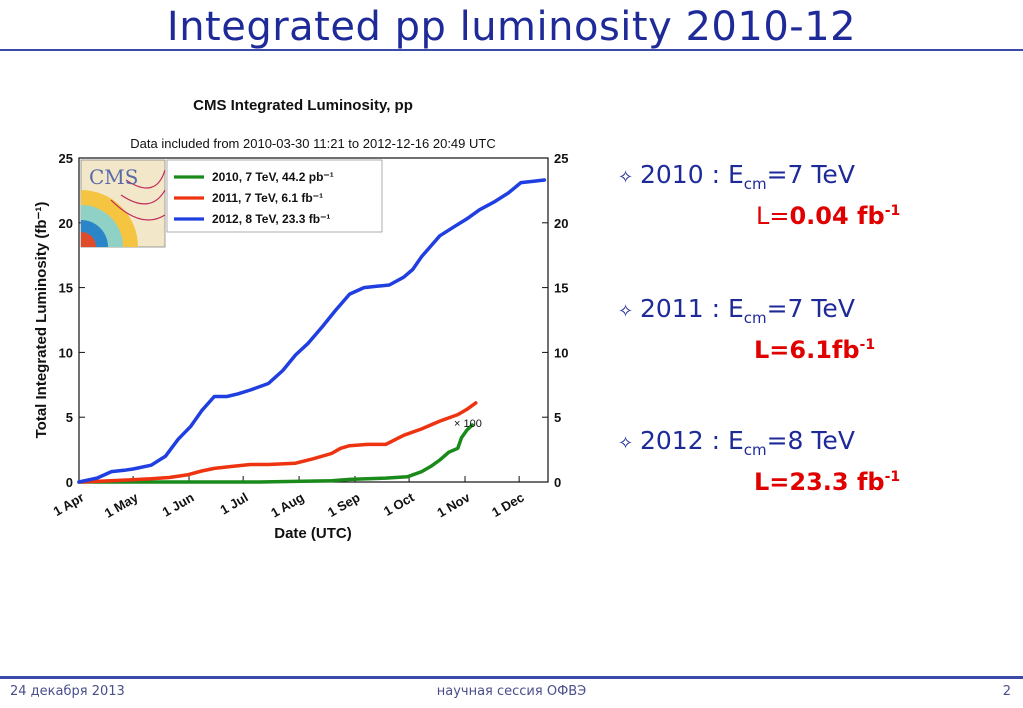  What do you see at coordinates (303, 105) in the screenshot?
I see `chart-title: CMS Integrated Luminosity, pp` at bounding box center [303, 105].